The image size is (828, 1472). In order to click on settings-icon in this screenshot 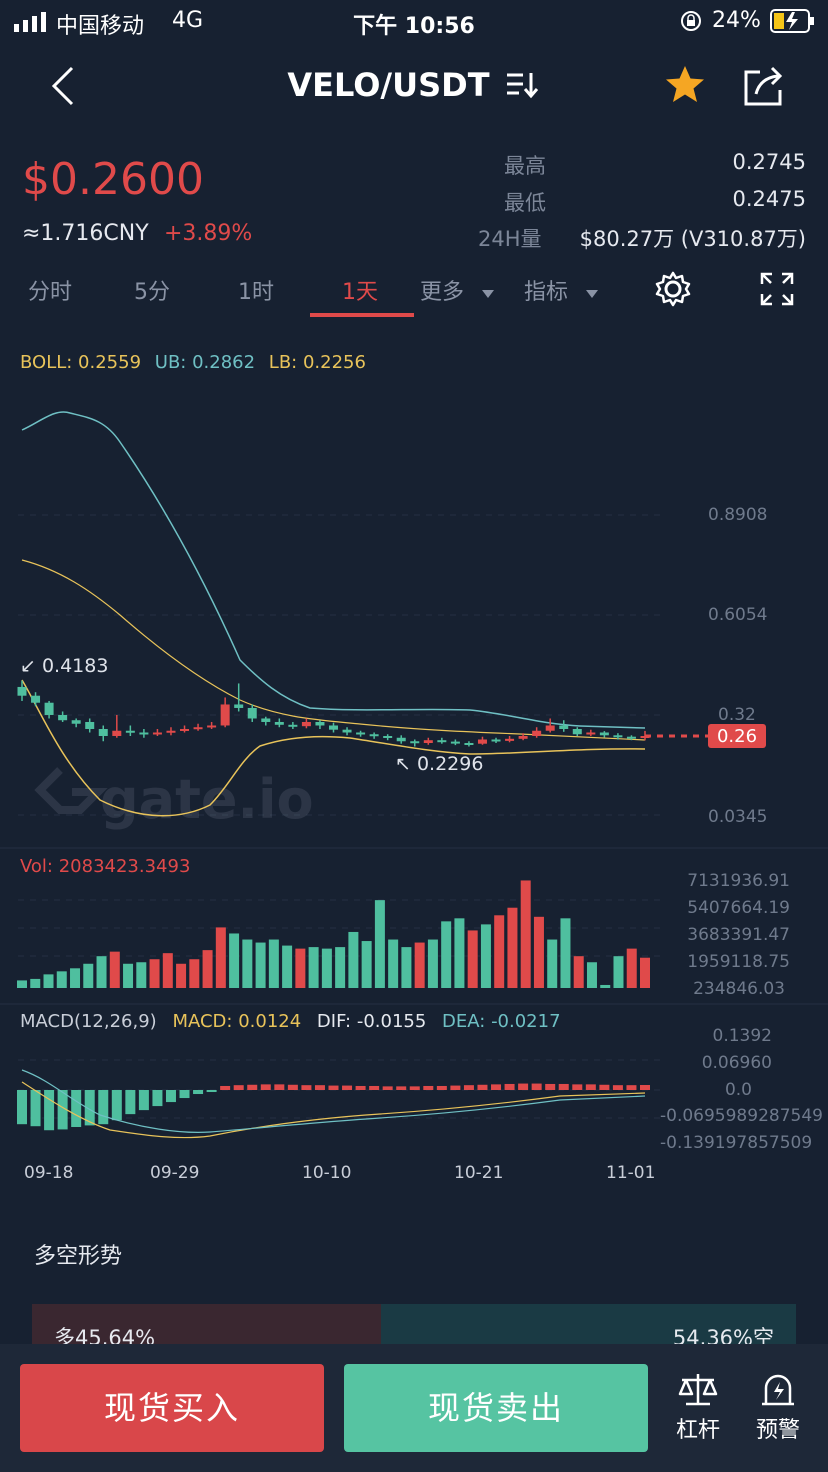, I will do `click(673, 289)`.